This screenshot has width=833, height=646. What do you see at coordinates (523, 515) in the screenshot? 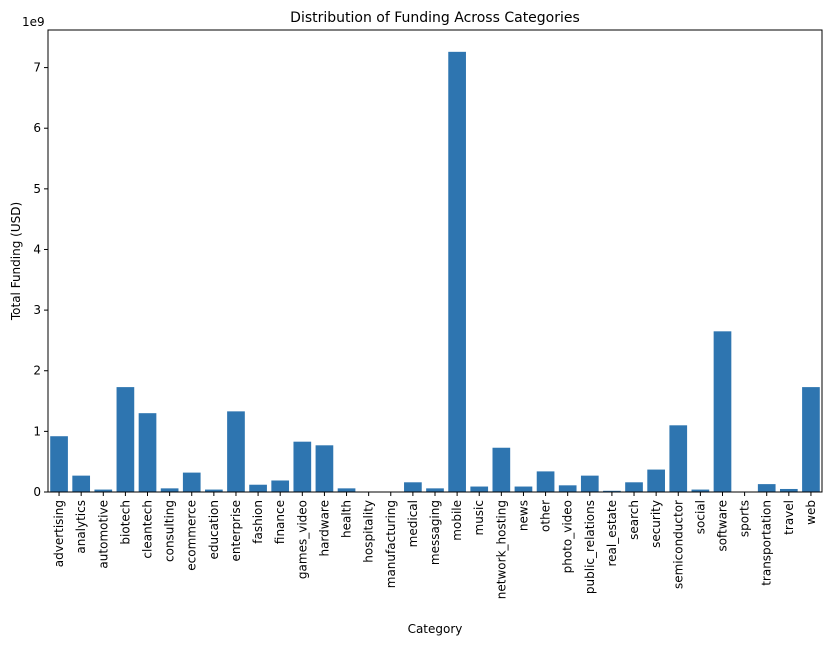
I see `x-tick-label: news` at bounding box center [523, 515].